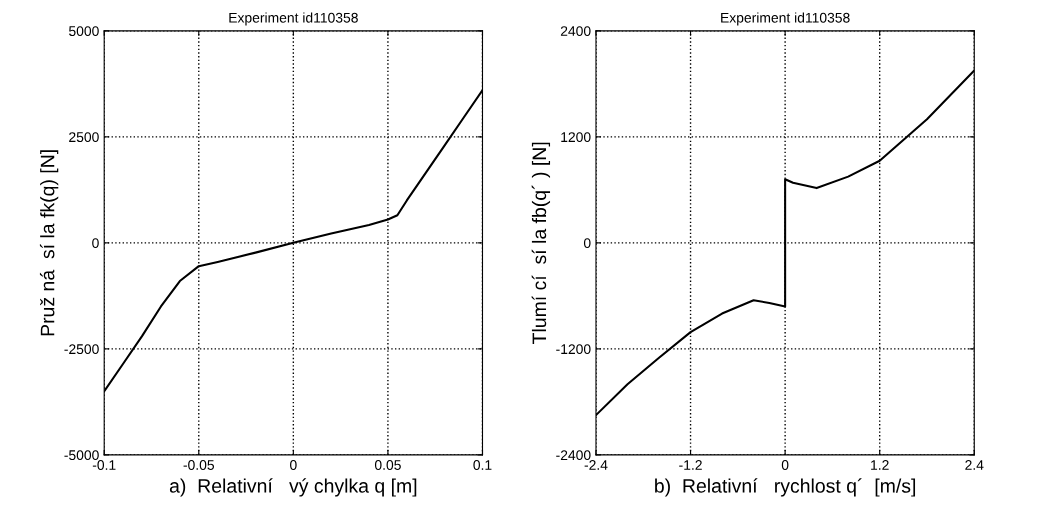 This screenshot has width=1042, height=514. I want to click on y-axis-title: Tlumí cí sí la fb(q´ ) [N], so click(541, 243).